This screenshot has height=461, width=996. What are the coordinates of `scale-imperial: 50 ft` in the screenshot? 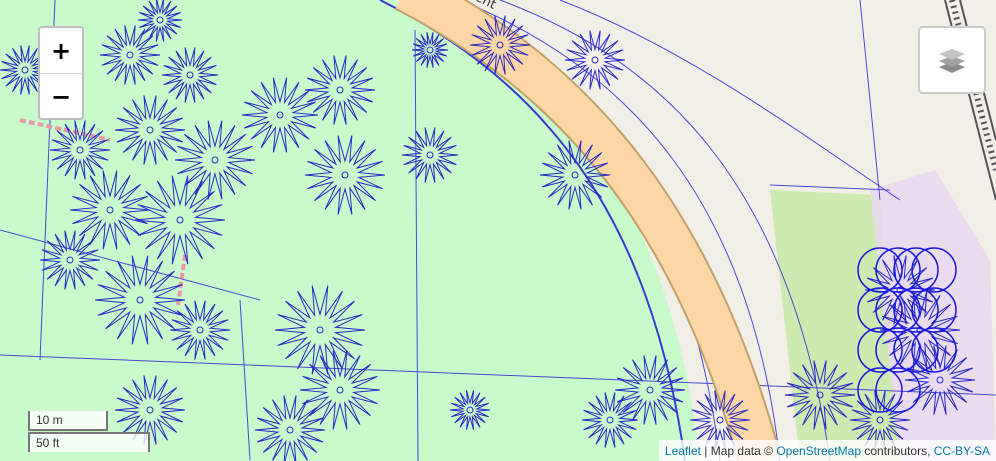 It's located at (89, 442).